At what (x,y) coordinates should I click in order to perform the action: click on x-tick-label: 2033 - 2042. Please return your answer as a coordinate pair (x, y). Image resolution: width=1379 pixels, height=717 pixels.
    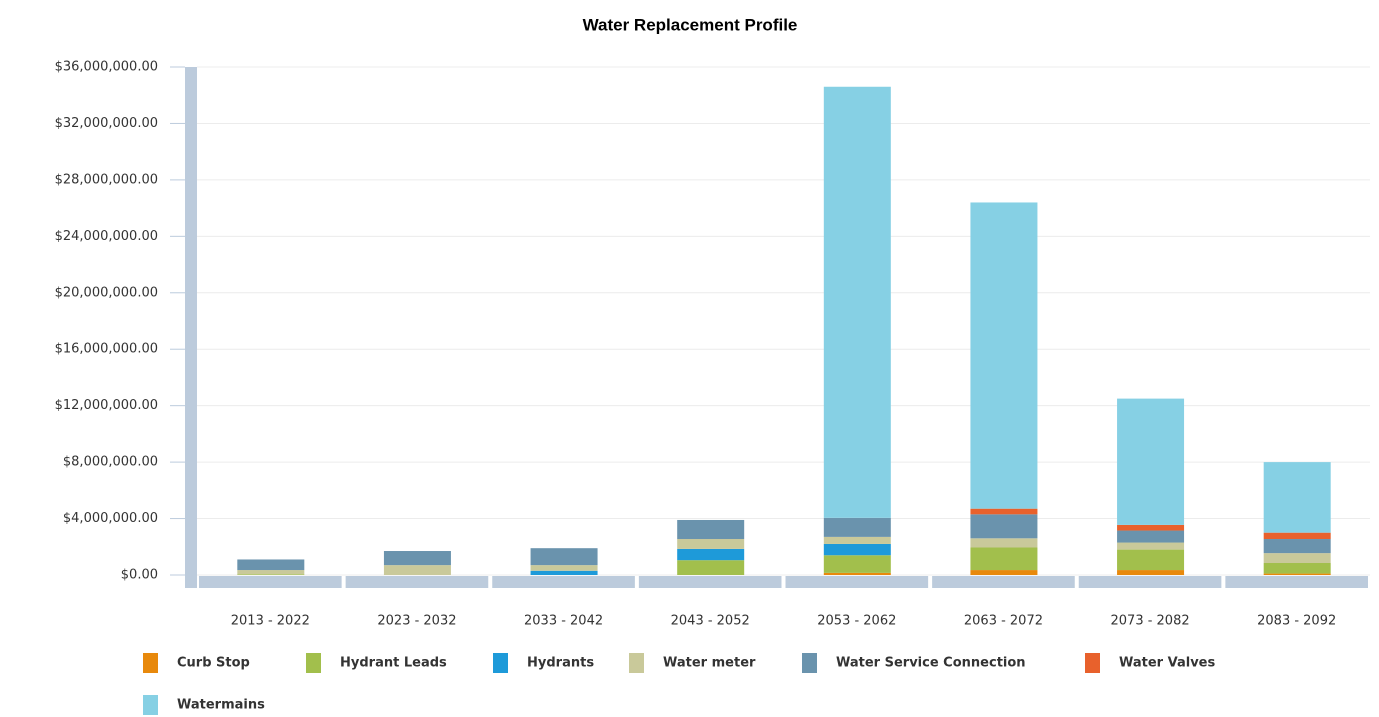
    Looking at the image, I should click on (563, 621).